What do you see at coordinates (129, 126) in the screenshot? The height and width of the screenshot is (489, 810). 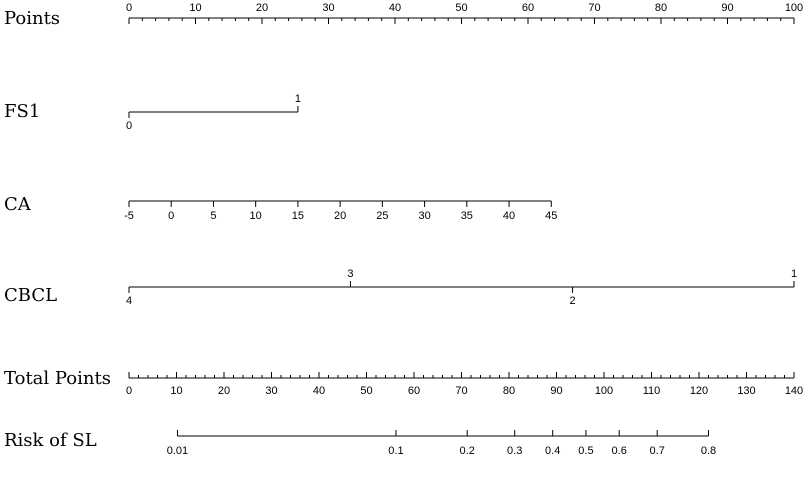 I see `fs1-level-label: 0` at bounding box center [129, 126].